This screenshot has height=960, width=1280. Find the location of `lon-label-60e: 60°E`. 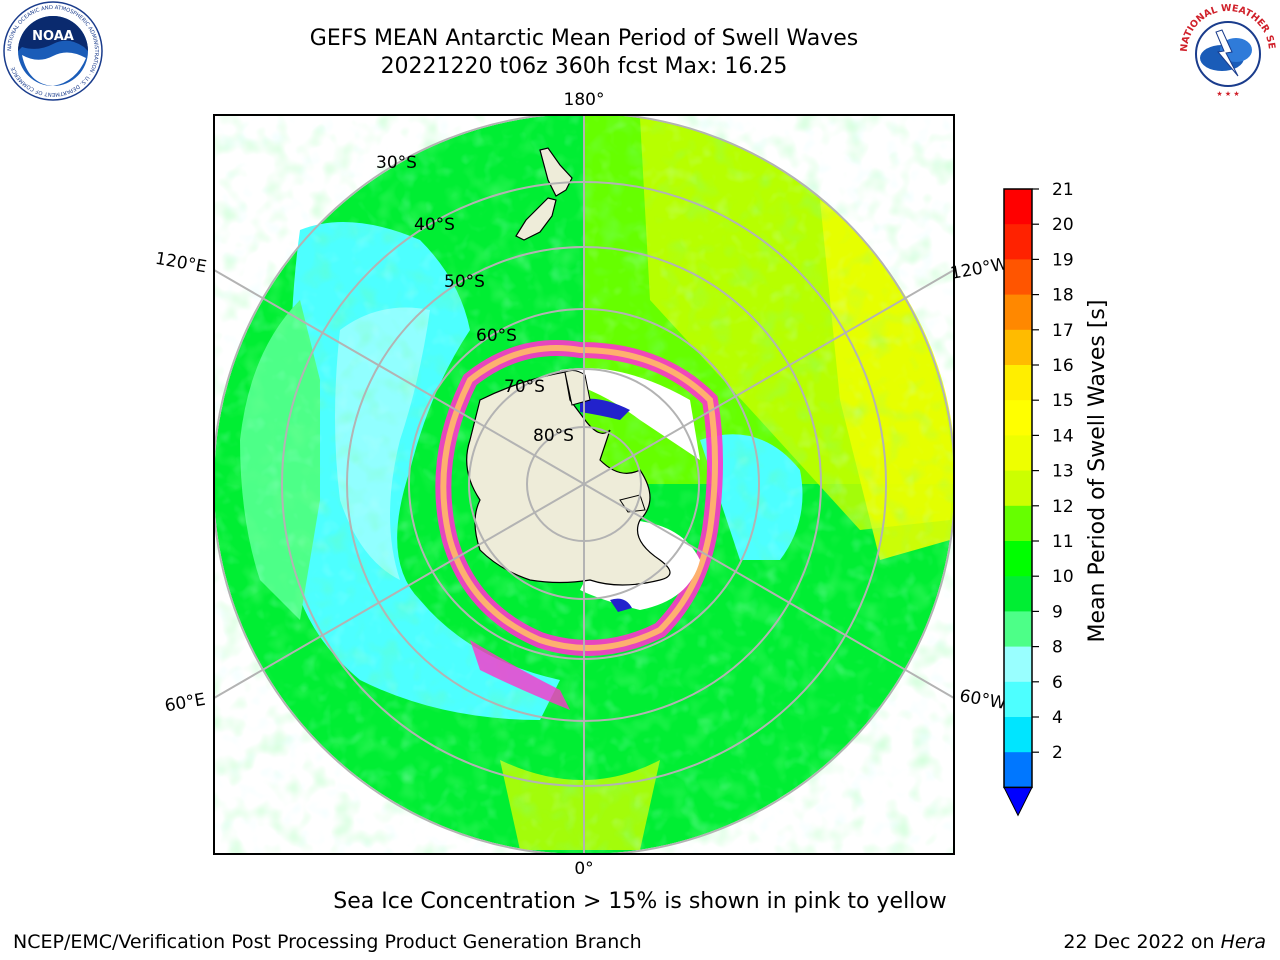

lon-label-60e: 60°E is located at coordinates (185, 703).